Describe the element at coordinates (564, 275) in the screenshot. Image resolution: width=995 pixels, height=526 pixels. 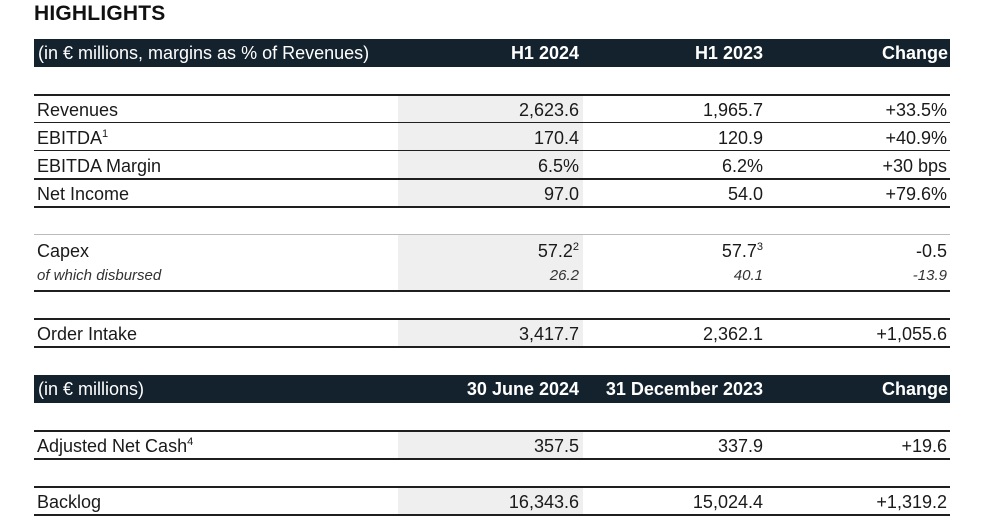
I see `cell-h1-2024: 26.2` at that location.